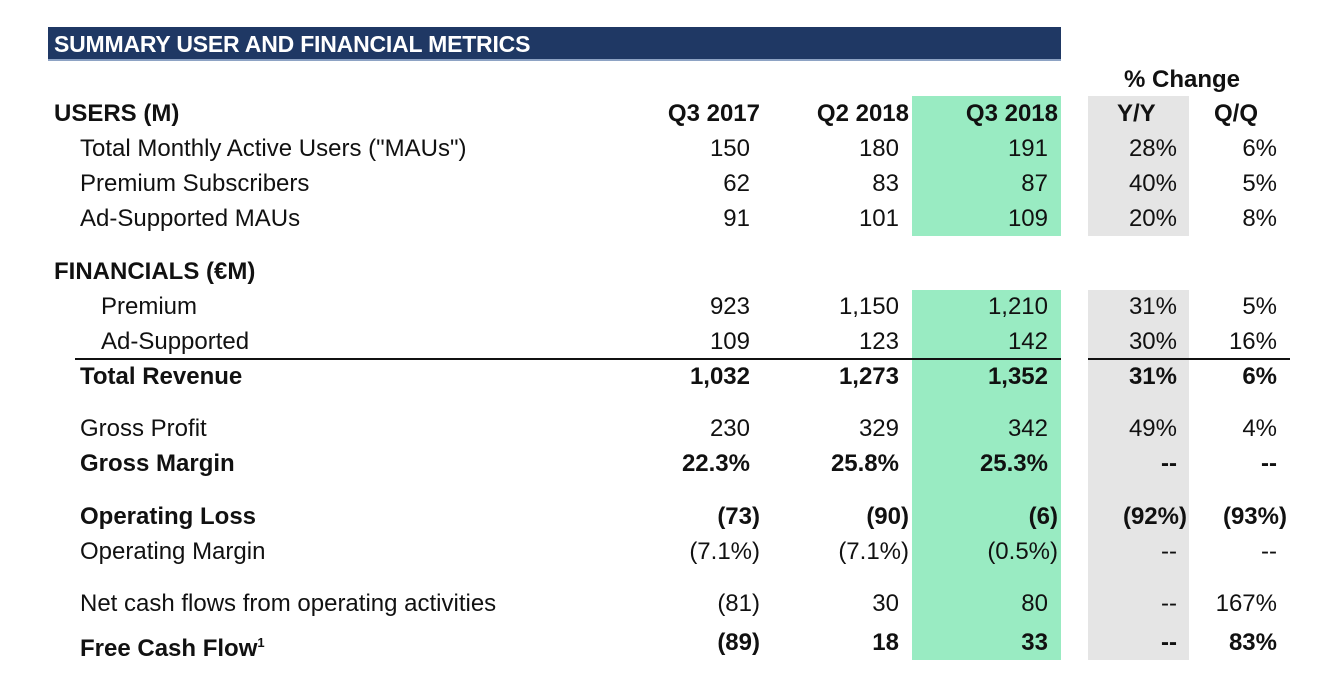 This screenshot has width=1338, height=688. I want to click on cell-yy: 40%, so click(1152, 183).